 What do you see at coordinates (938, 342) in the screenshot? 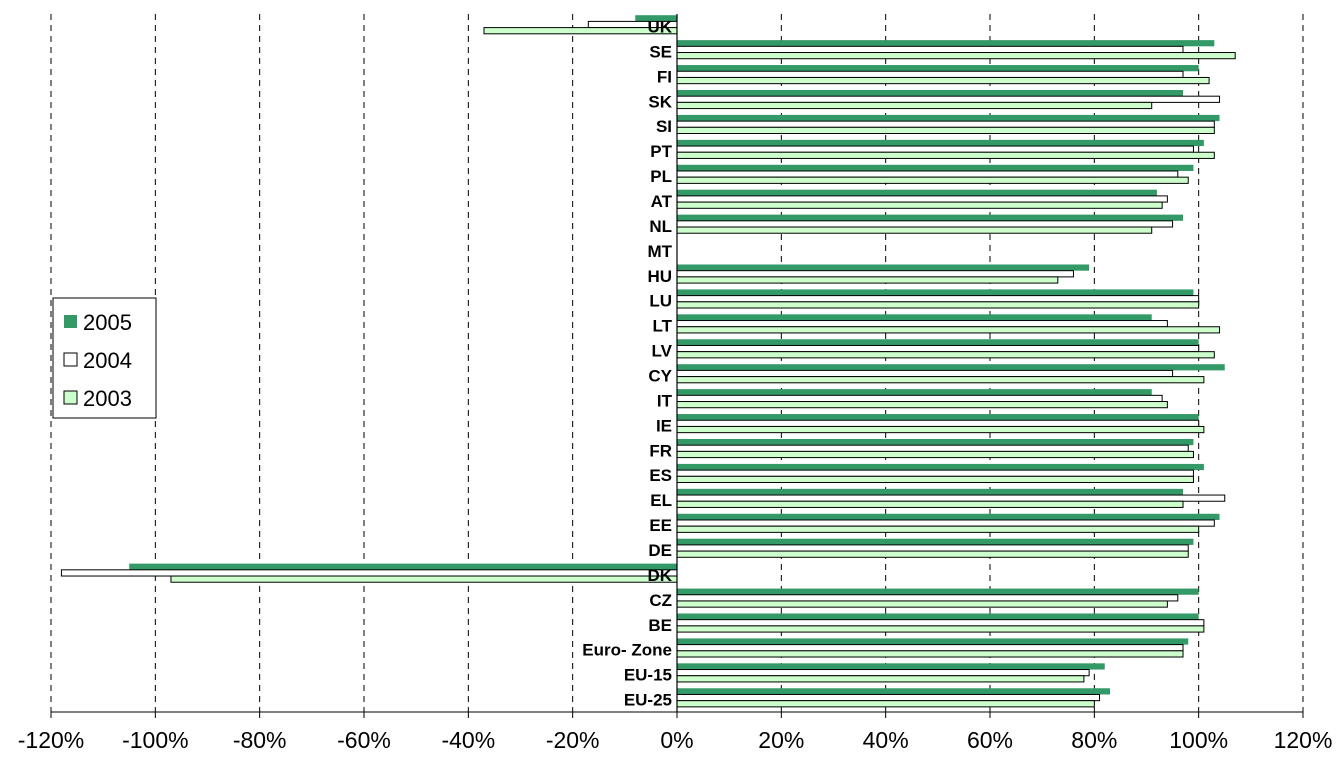
I see `bar-2005-lv` at bounding box center [938, 342].